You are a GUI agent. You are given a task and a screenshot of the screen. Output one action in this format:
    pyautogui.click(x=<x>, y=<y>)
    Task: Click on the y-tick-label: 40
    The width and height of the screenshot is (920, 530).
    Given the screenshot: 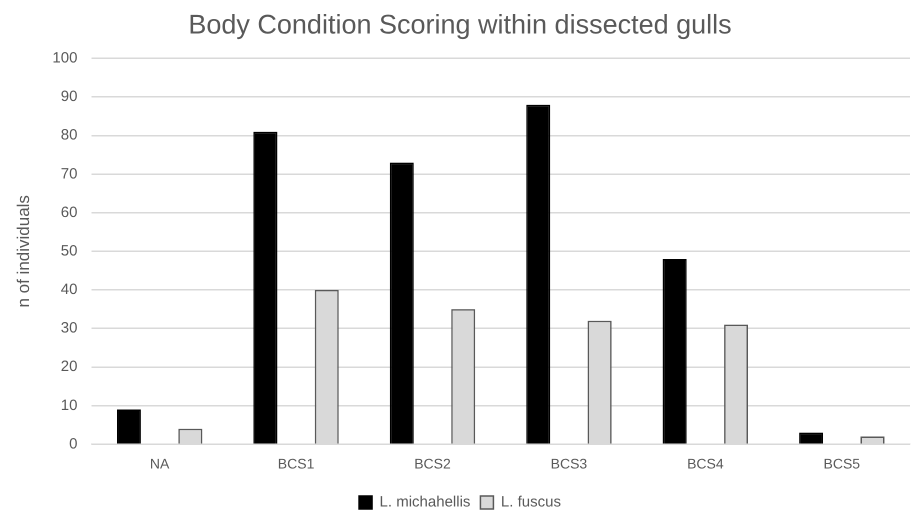 What is the action you would take?
    pyautogui.click(x=69, y=289)
    